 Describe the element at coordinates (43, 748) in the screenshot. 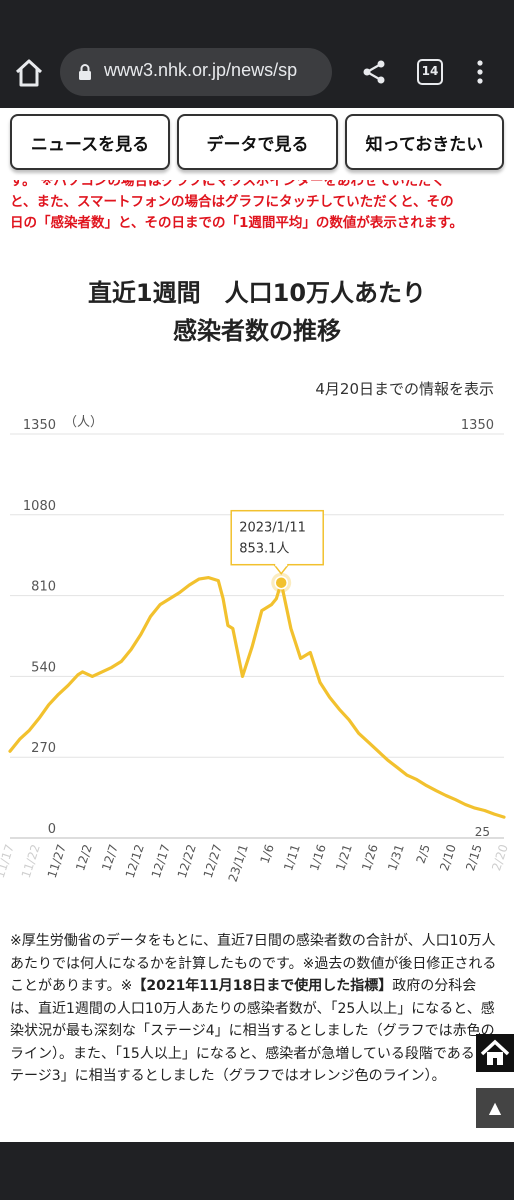

I see `y-tick-label: 270` at that location.